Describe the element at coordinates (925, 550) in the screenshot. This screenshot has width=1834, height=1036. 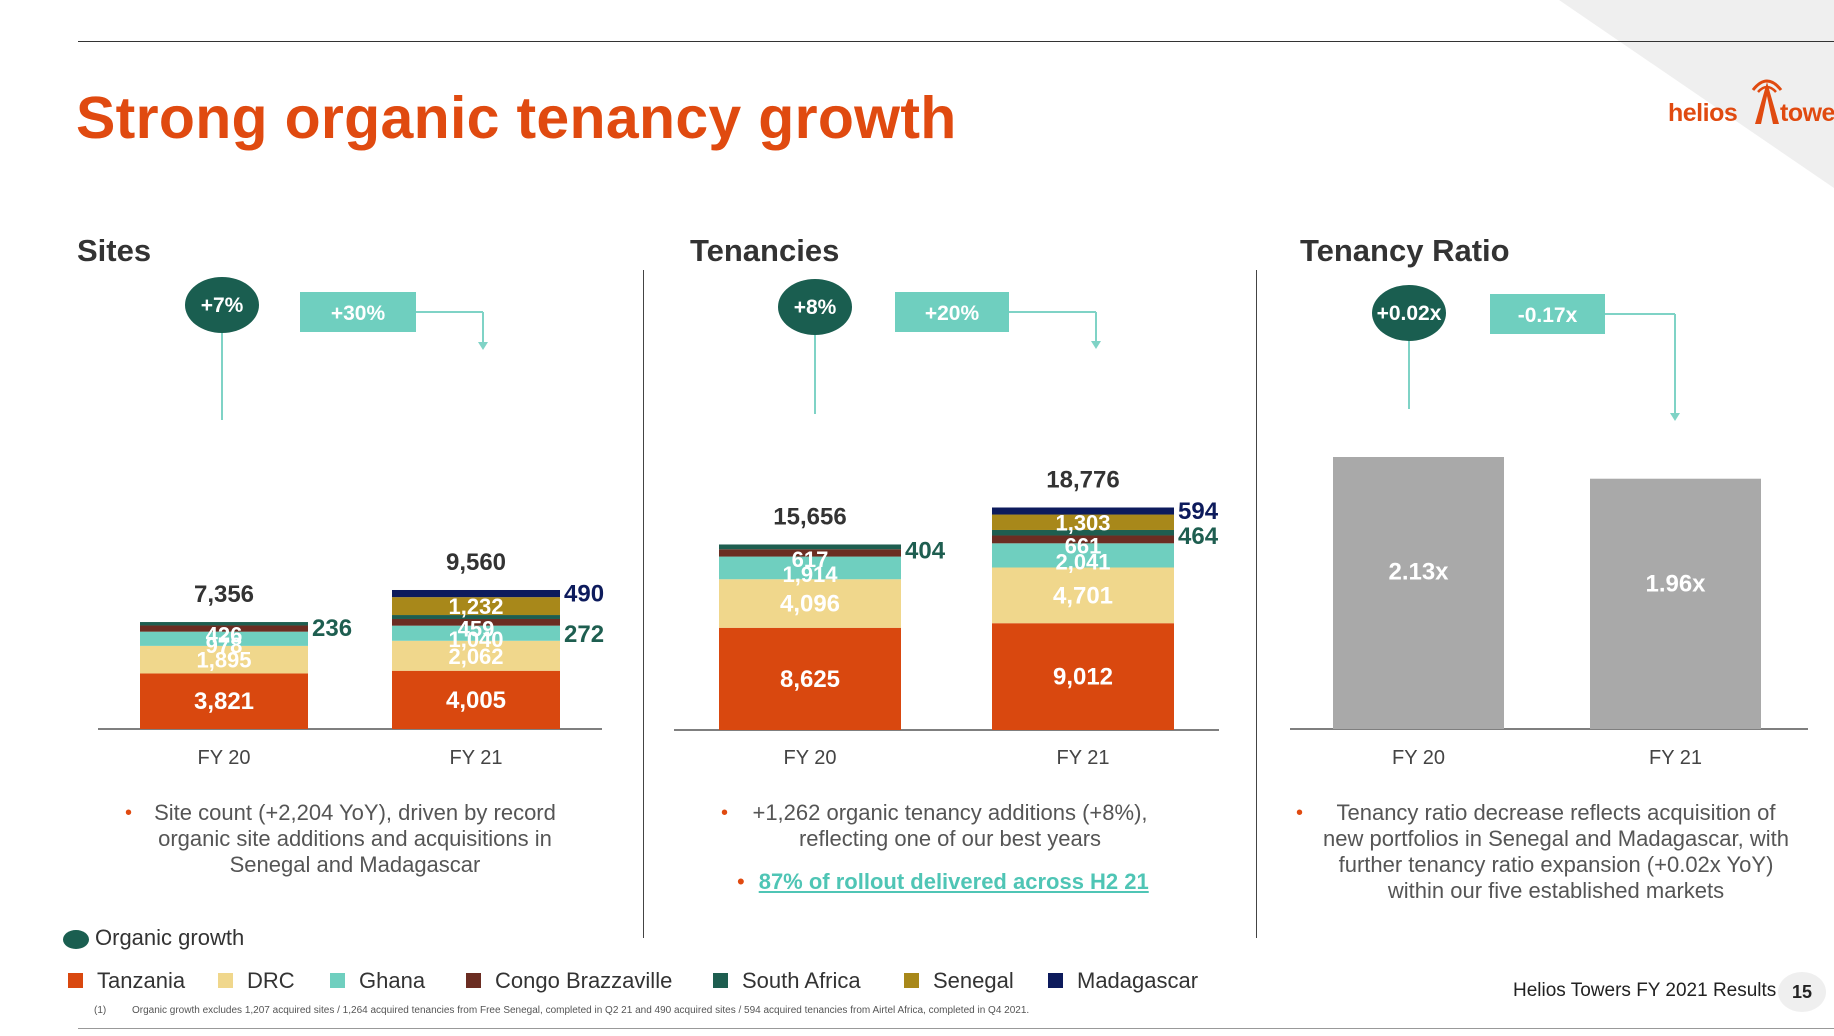
I see `tenancies-label-fy-20-south-africa: 404` at that location.